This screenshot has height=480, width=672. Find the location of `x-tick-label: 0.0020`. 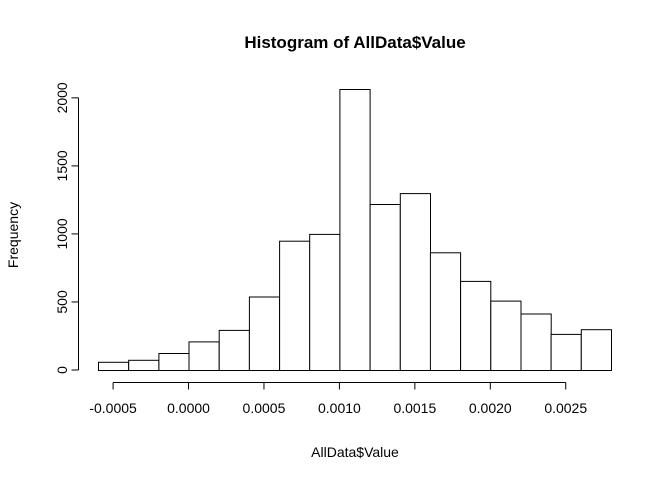

x-tick-label: 0.0020 is located at coordinates (490, 408).